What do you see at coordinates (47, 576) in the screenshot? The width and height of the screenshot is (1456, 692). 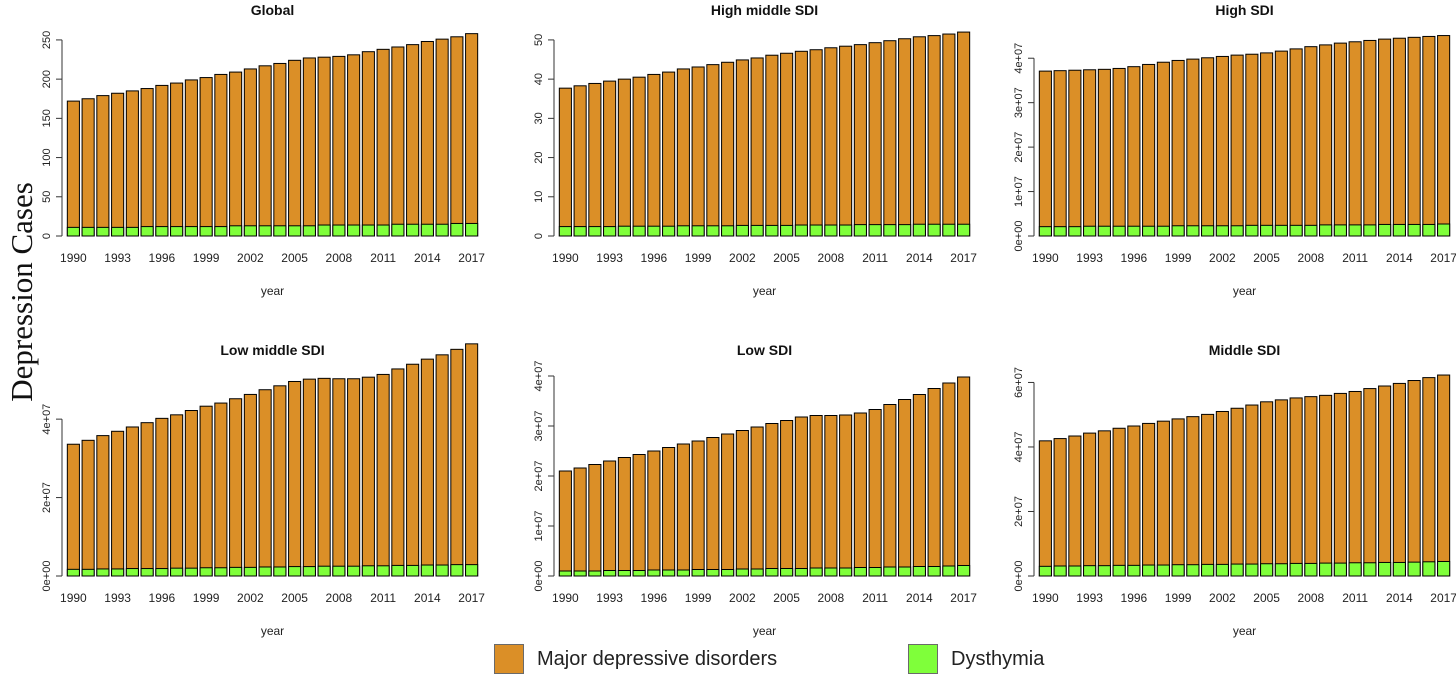 I see `y-tick-label: 0e+00` at bounding box center [47, 576].